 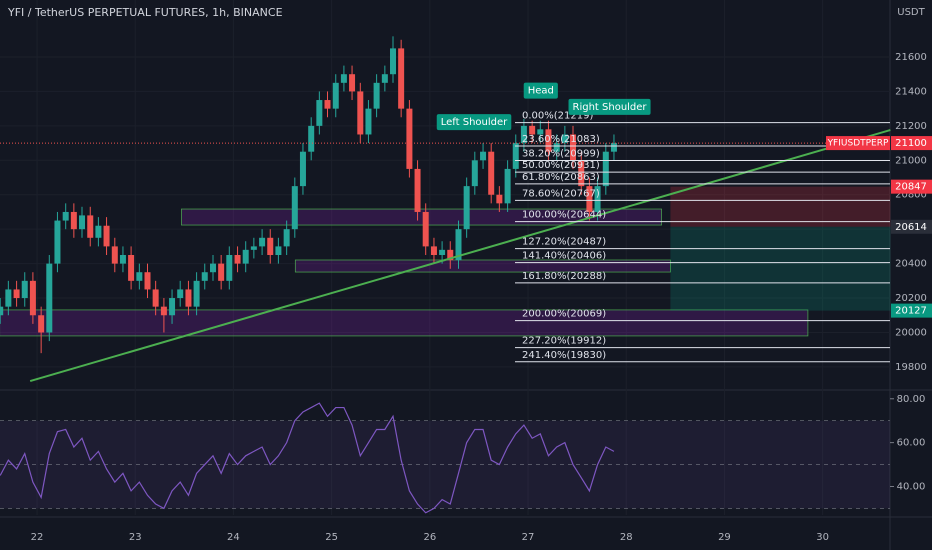 What do you see at coordinates (564, 341) in the screenshot?
I see `fib-label: 227.20%(19912)` at bounding box center [564, 341].